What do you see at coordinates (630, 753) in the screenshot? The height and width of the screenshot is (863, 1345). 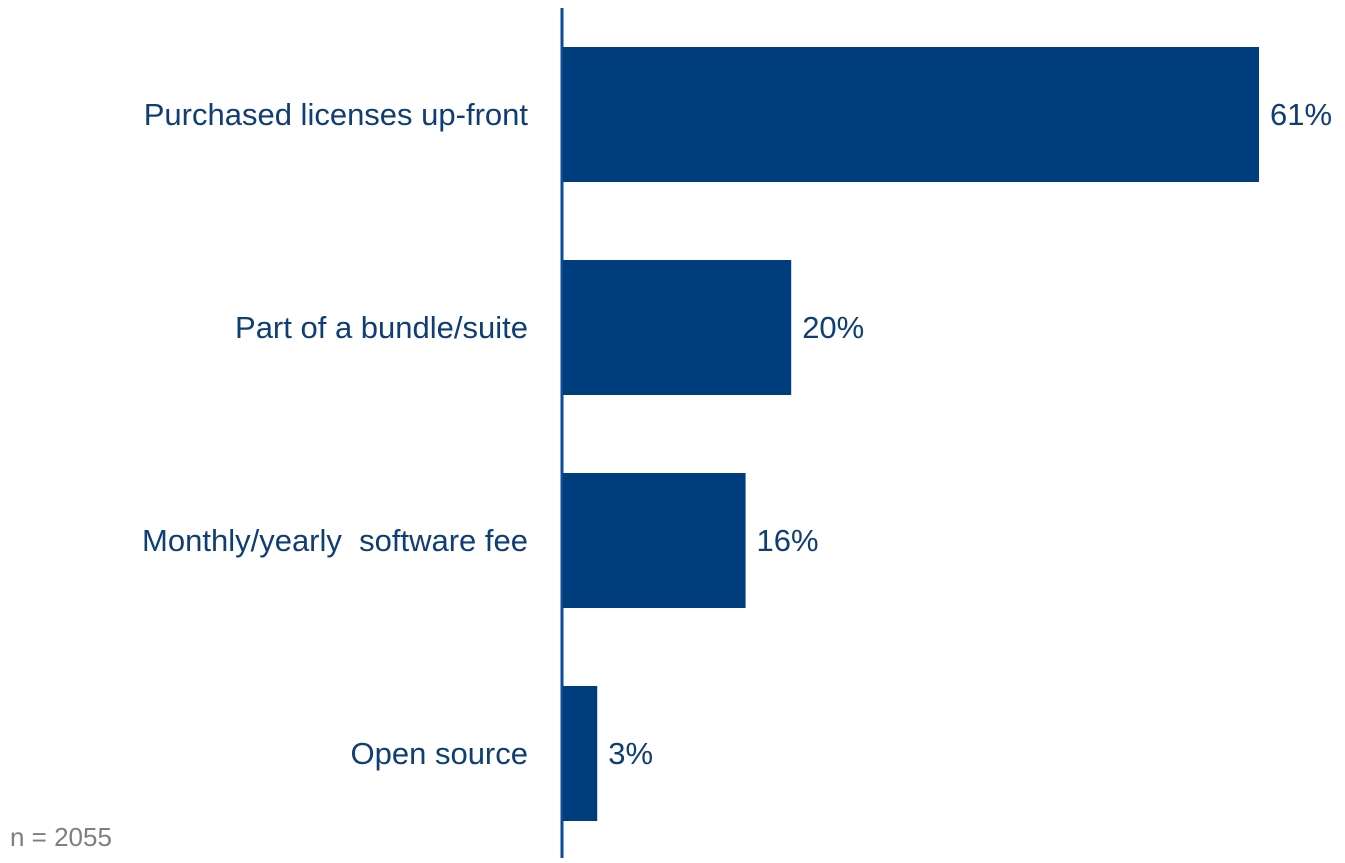 I see `value-label: 3%` at bounding box center [630, 753].